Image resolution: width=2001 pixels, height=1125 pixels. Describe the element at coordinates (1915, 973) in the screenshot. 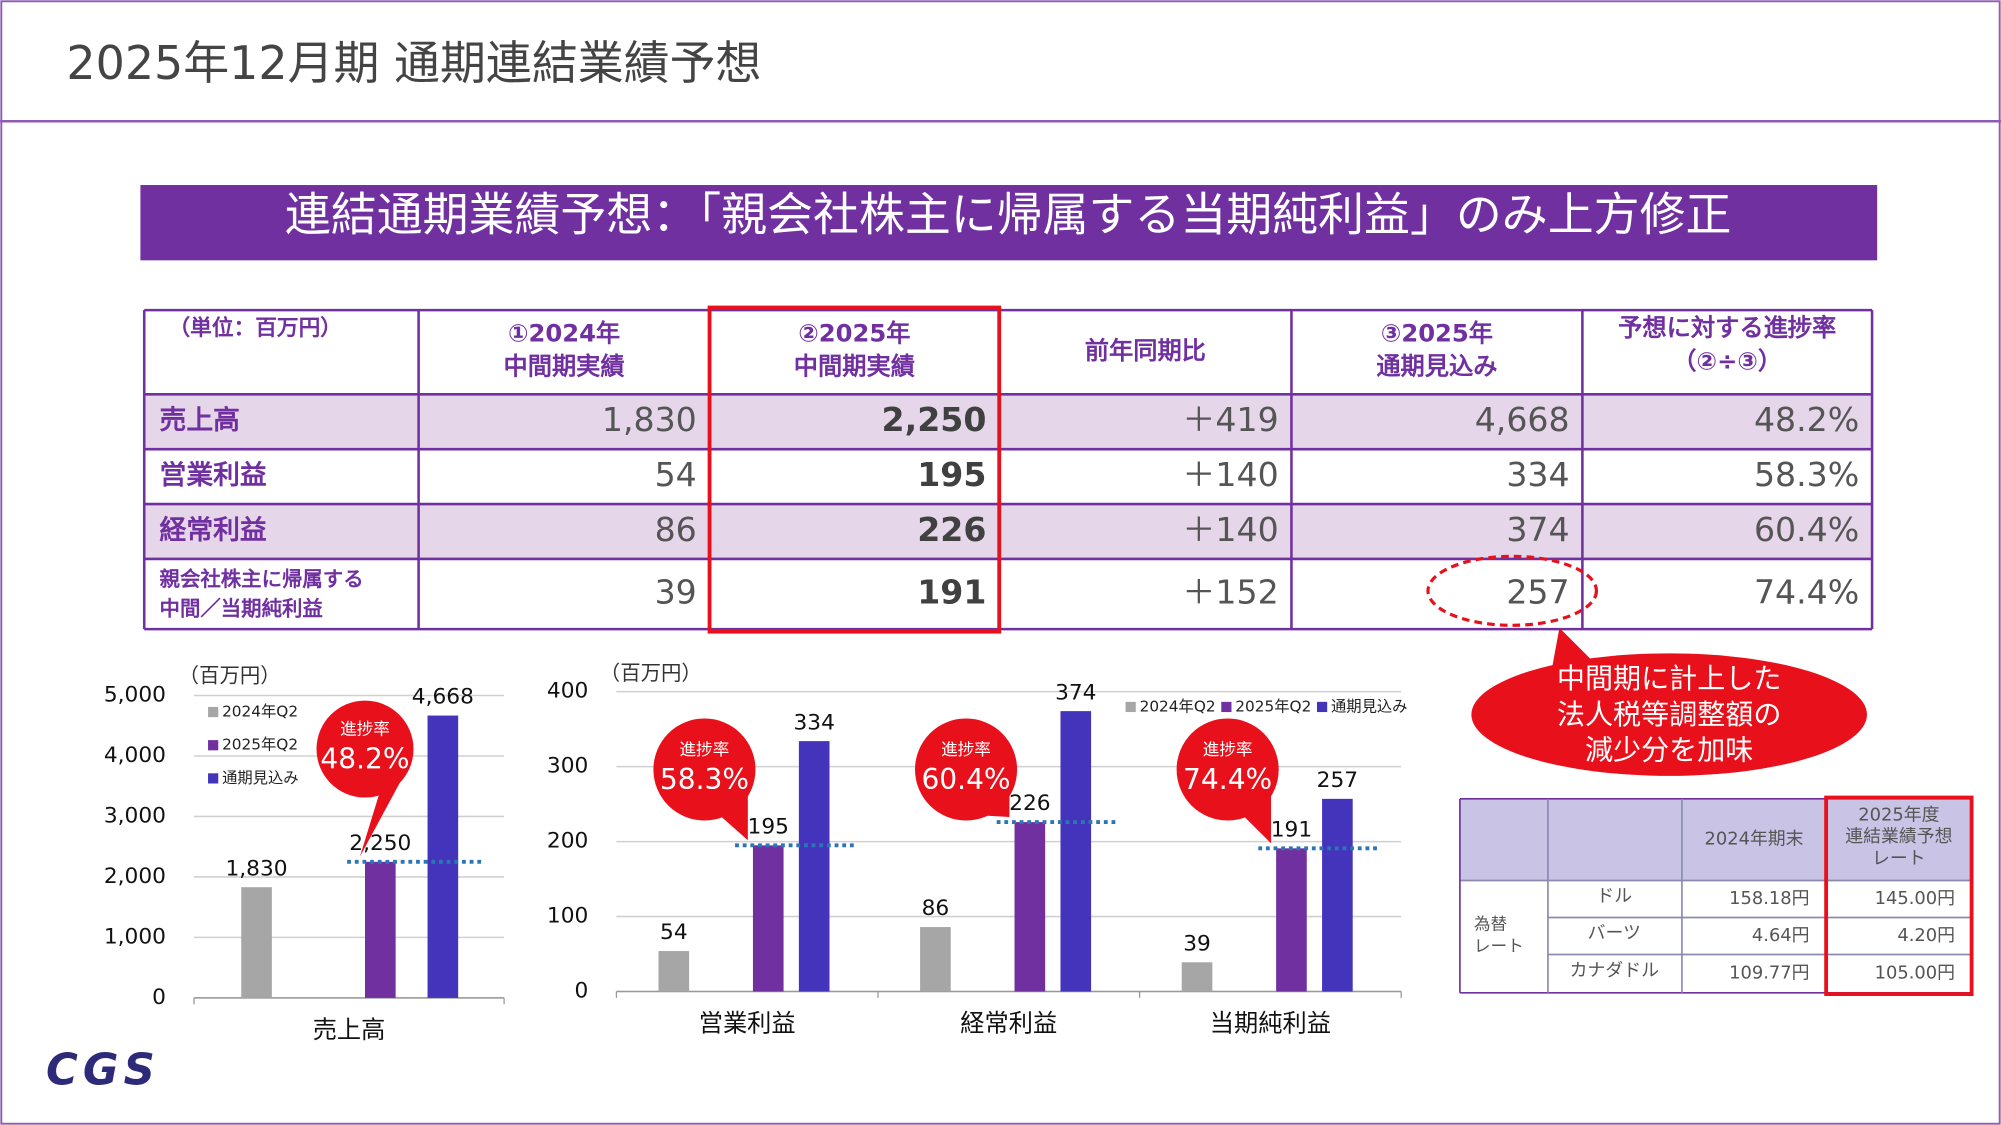

I see `fx-cell: 105.00円` at that location.